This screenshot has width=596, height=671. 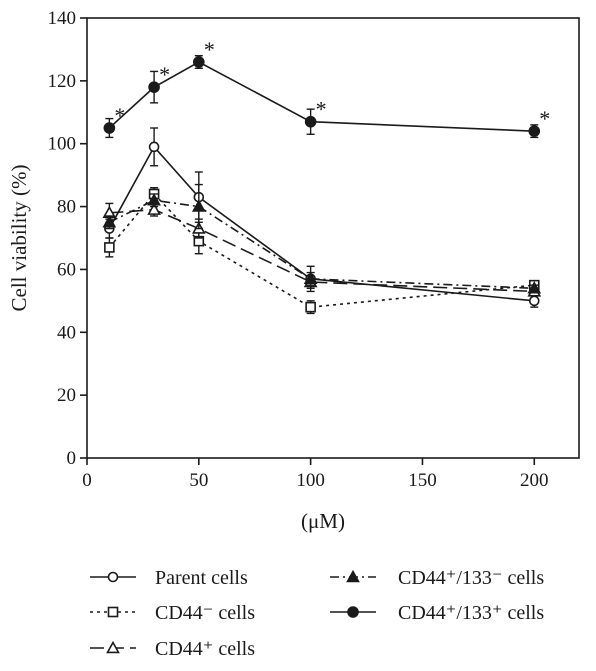 What do you see at coordinates (323, 521) in the screenshot?
I see `x-axis-label: (μM)` at bounding box center [323, 521].